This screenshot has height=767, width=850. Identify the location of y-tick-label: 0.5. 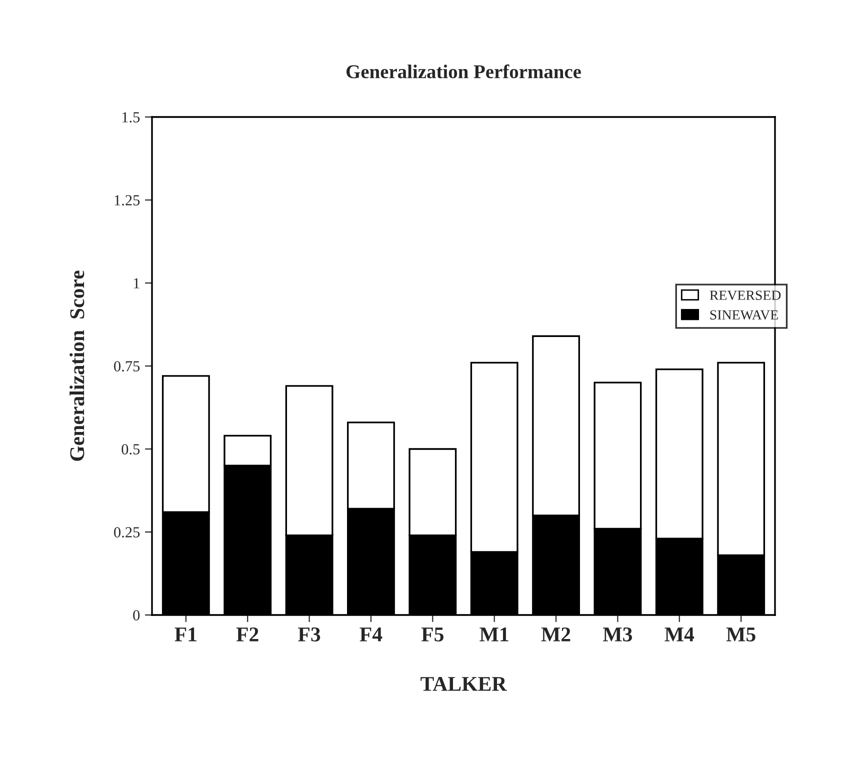
(131, 449).